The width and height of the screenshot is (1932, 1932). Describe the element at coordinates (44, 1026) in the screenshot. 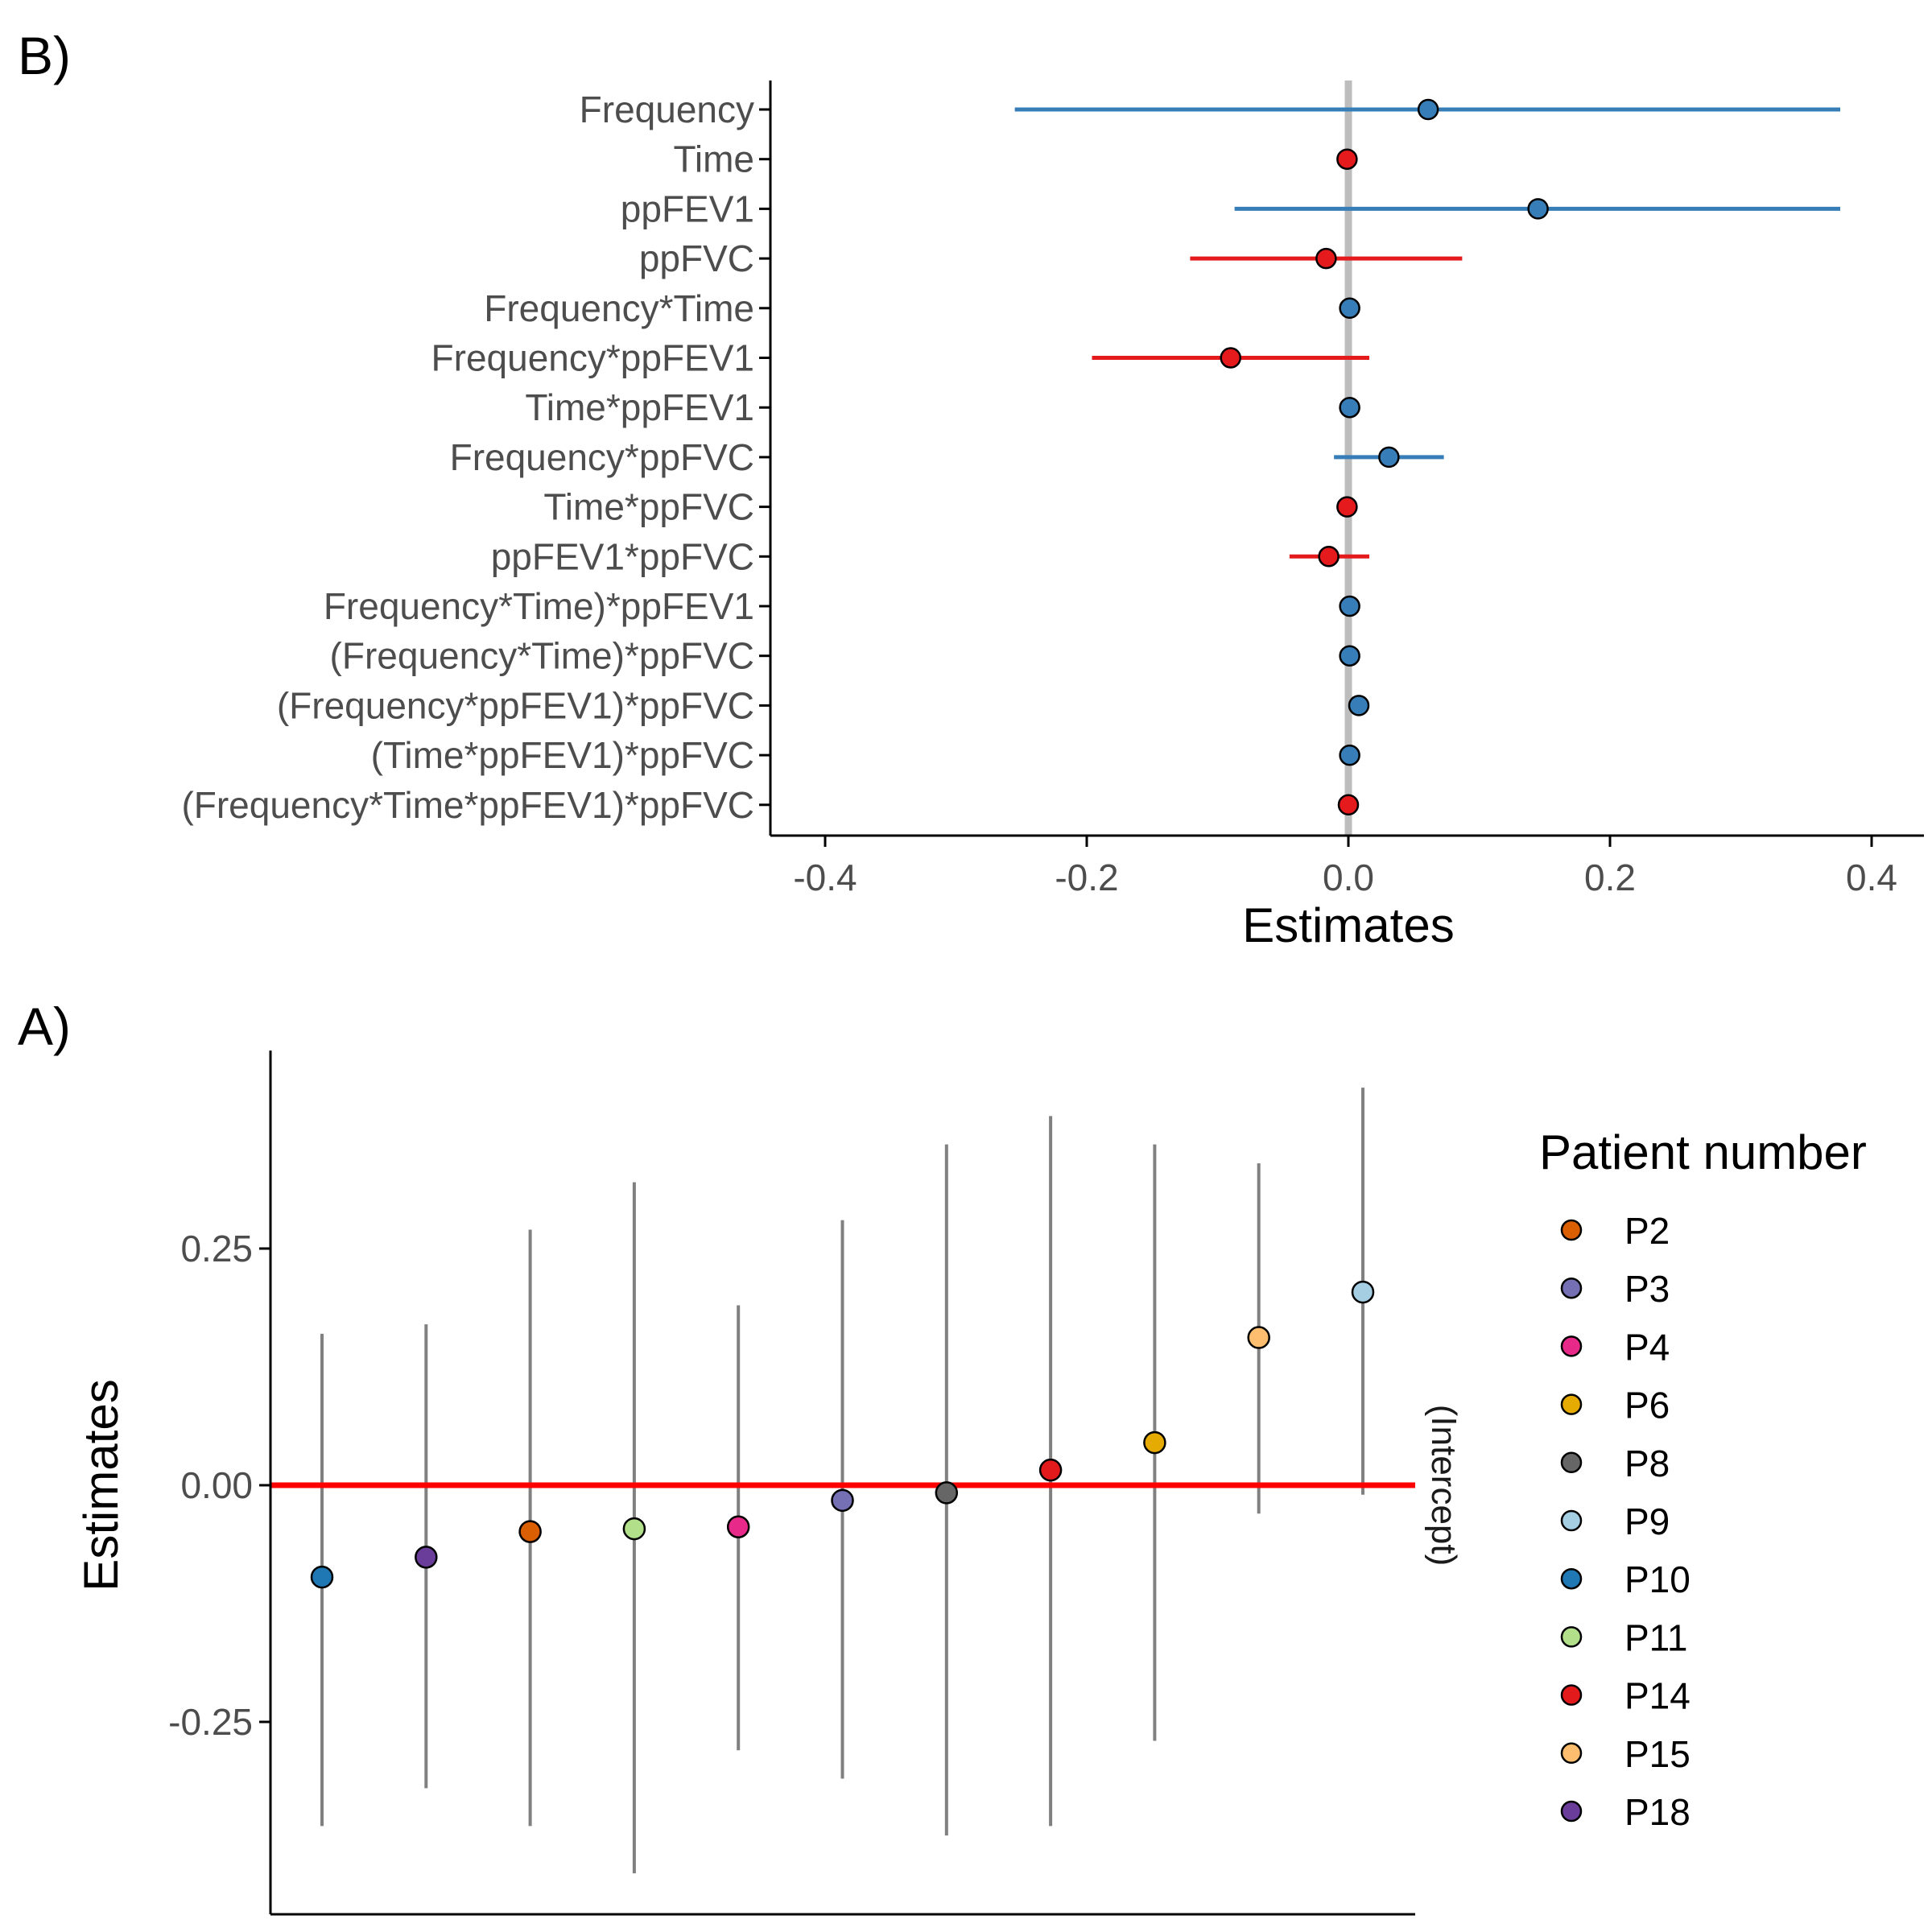

I see `panel-label-a: A)` at that location.